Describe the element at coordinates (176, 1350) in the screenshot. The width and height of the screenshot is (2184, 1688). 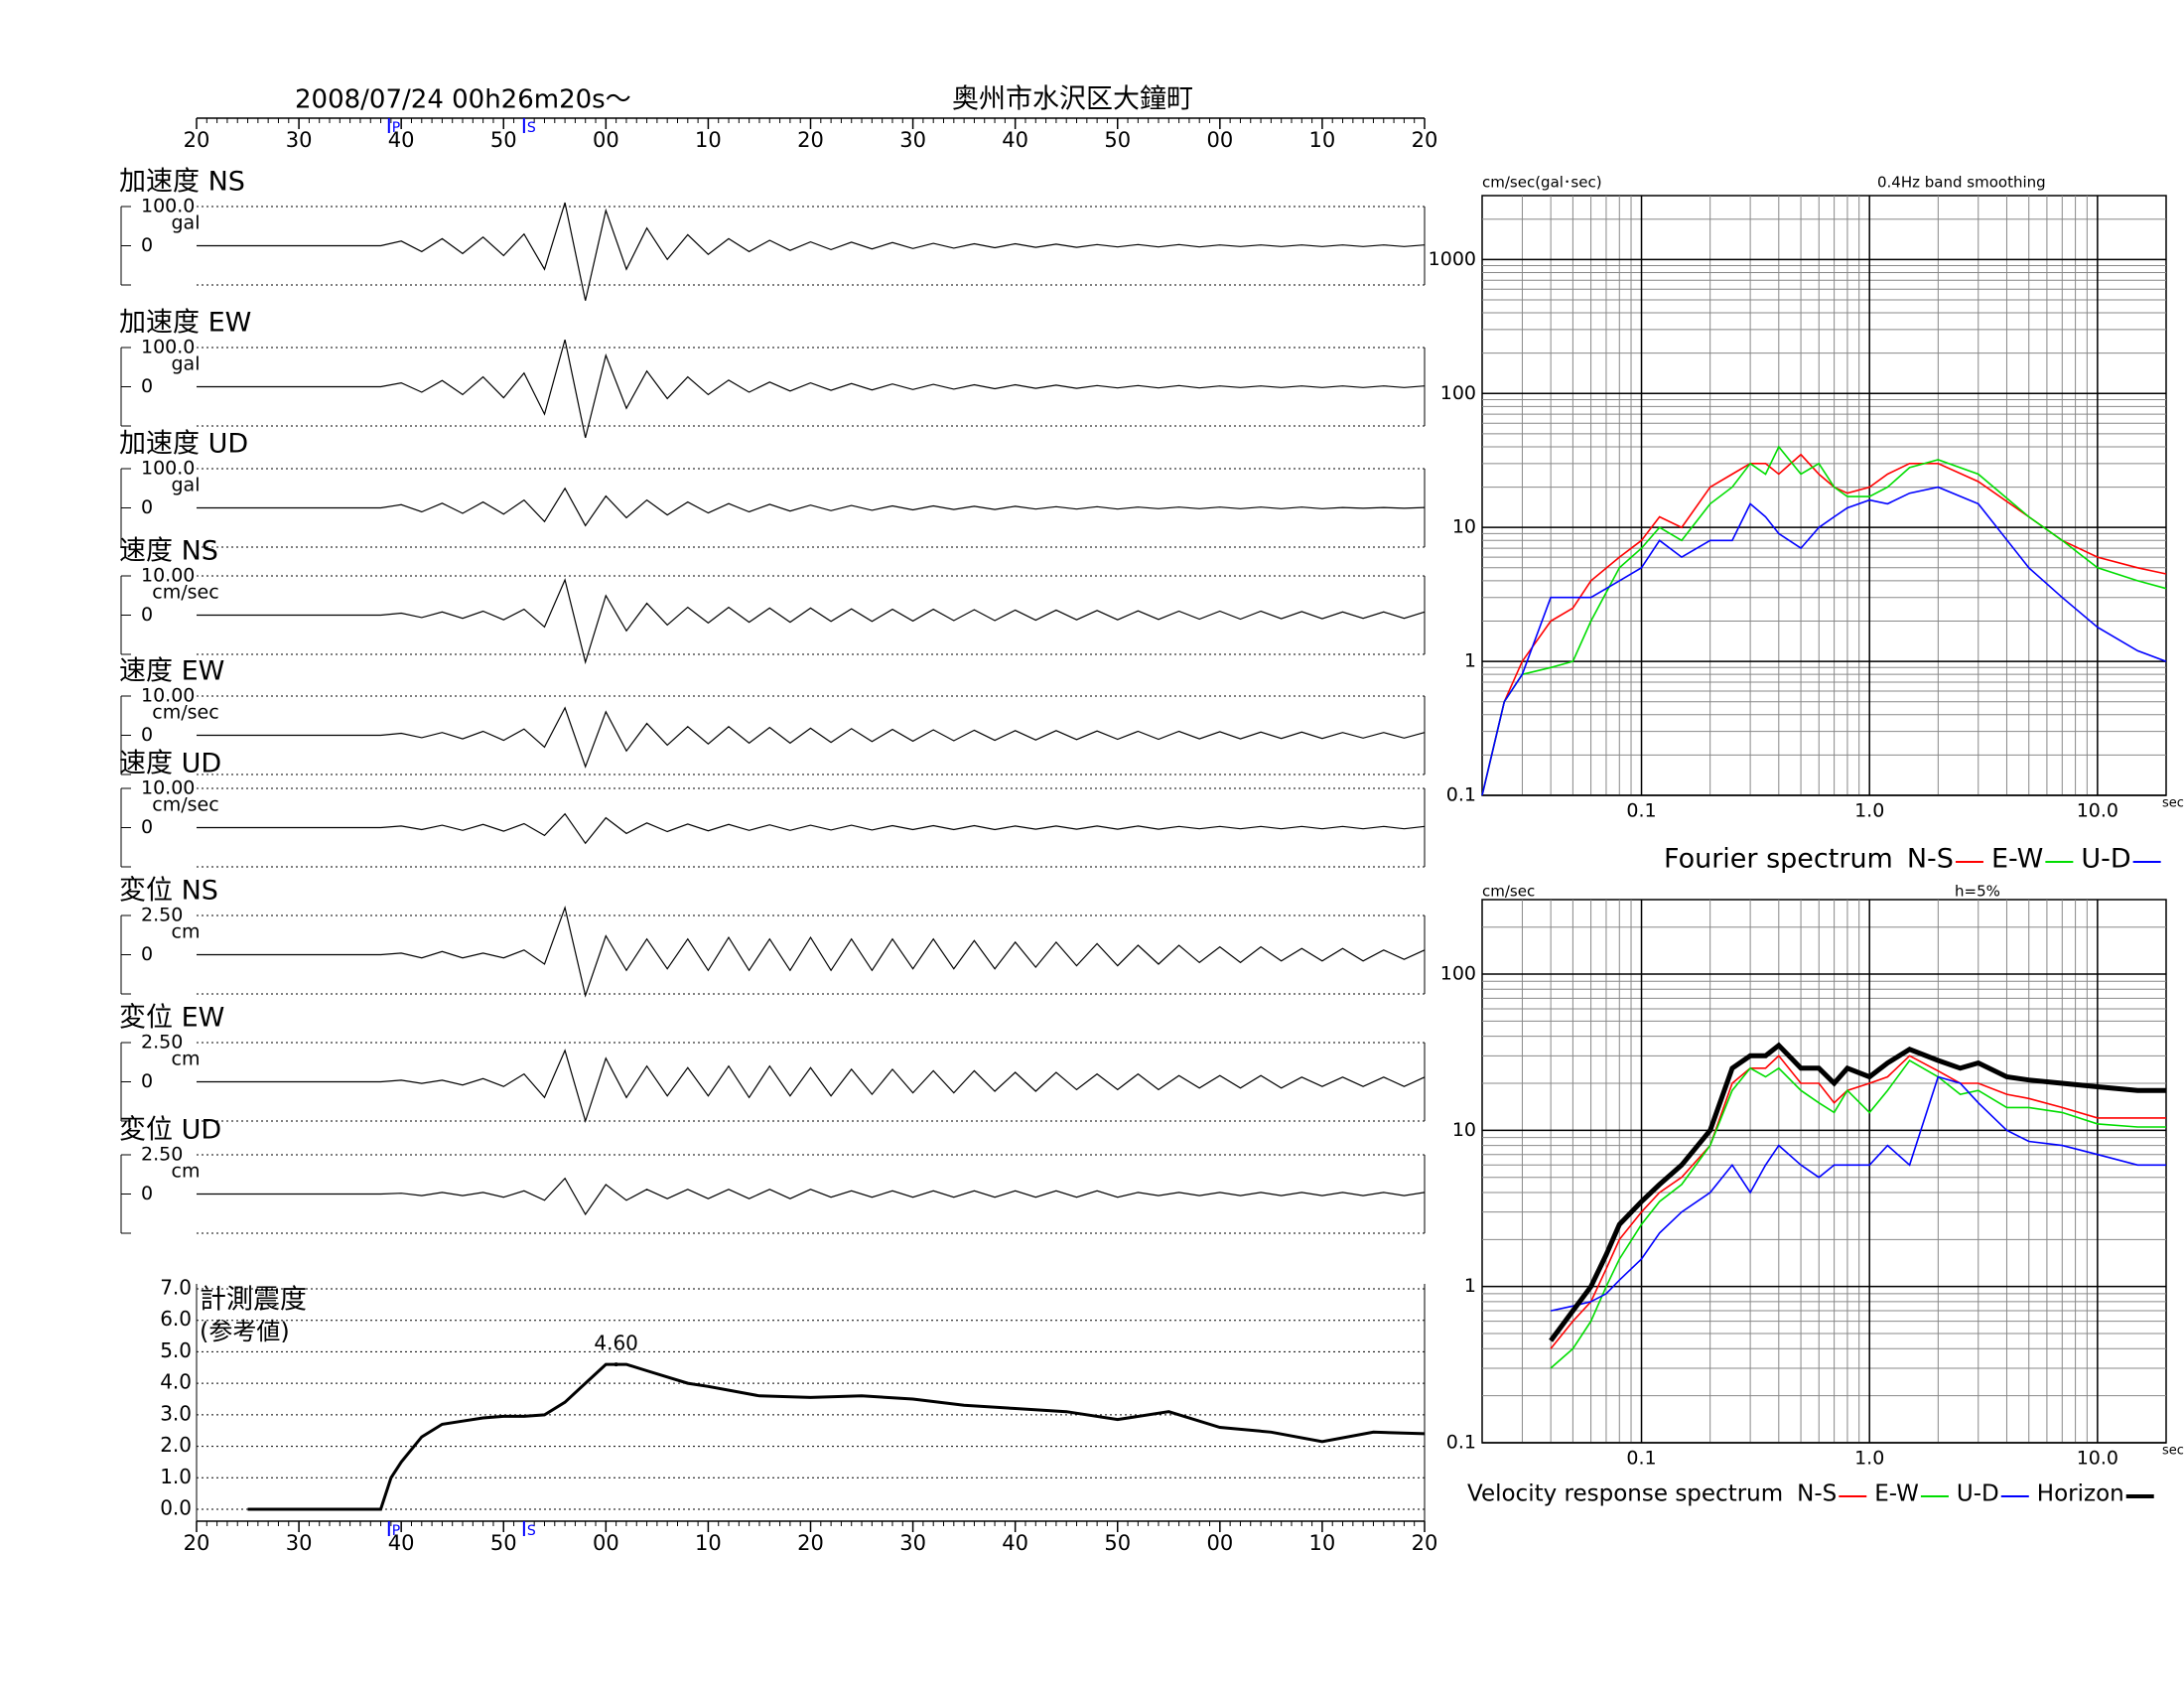
I see `y-tick-label: 5.0` at that location.